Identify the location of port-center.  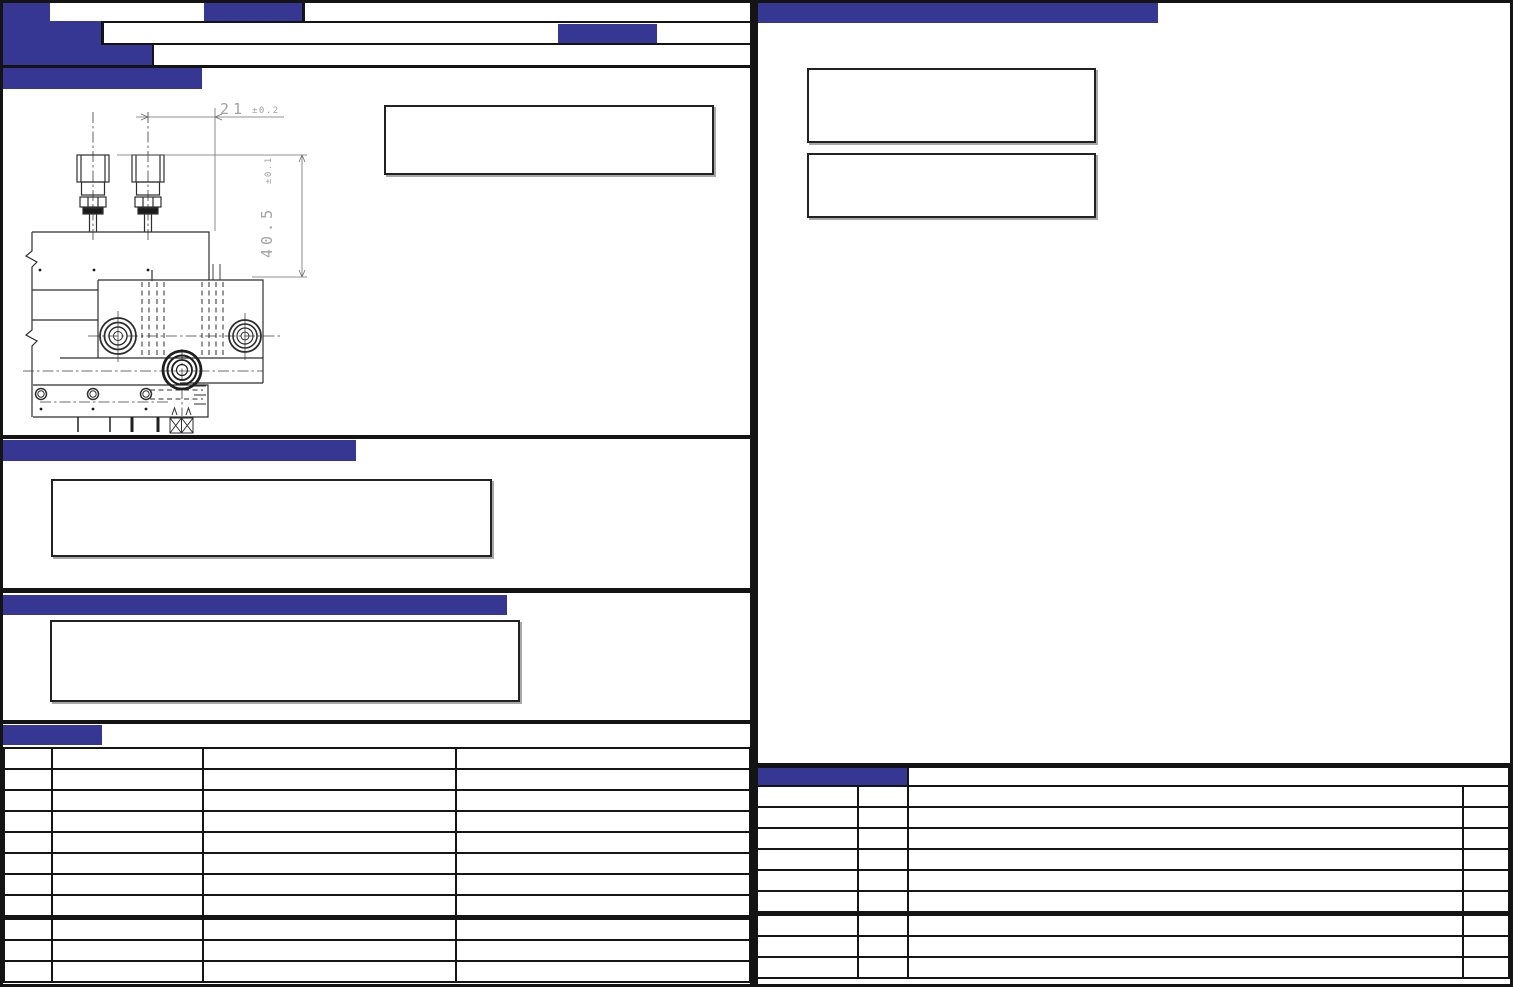
(182, 370).